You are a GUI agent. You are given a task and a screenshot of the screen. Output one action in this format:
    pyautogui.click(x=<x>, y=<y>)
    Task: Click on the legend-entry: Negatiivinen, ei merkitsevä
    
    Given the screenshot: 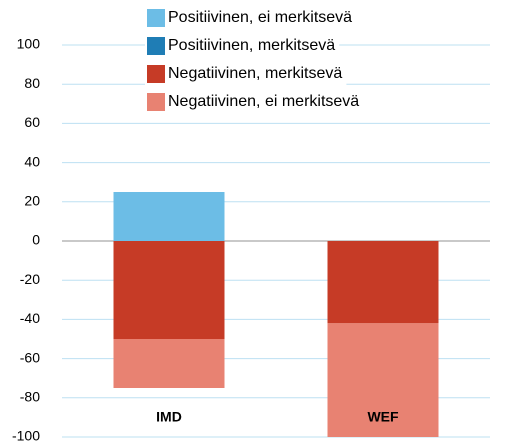 What is the action you would take?
    pyautogui.click(x=254, y=102)
    